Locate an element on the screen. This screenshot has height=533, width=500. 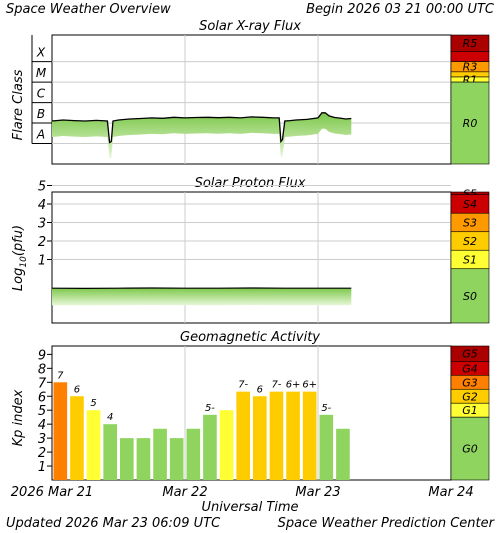
xray-scale-0-label: R5 is located at coordinates (470, 43).